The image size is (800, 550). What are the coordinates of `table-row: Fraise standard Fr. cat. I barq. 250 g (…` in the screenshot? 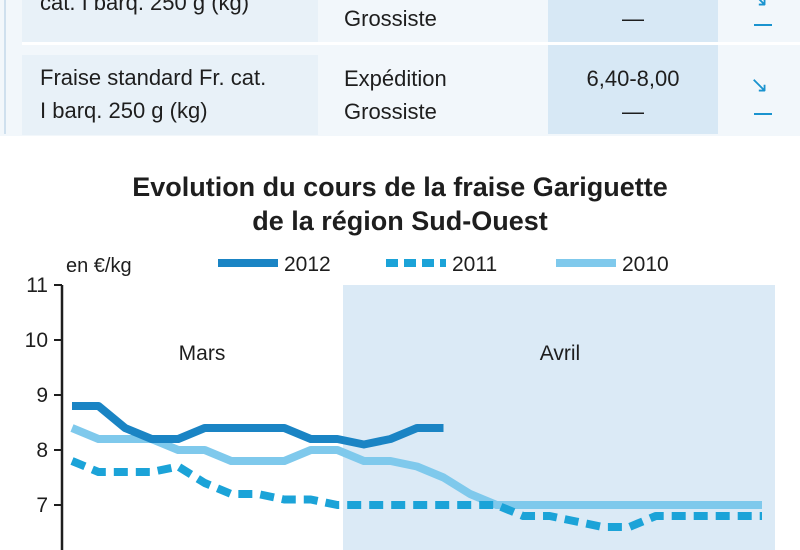 It's located at (411, 95).